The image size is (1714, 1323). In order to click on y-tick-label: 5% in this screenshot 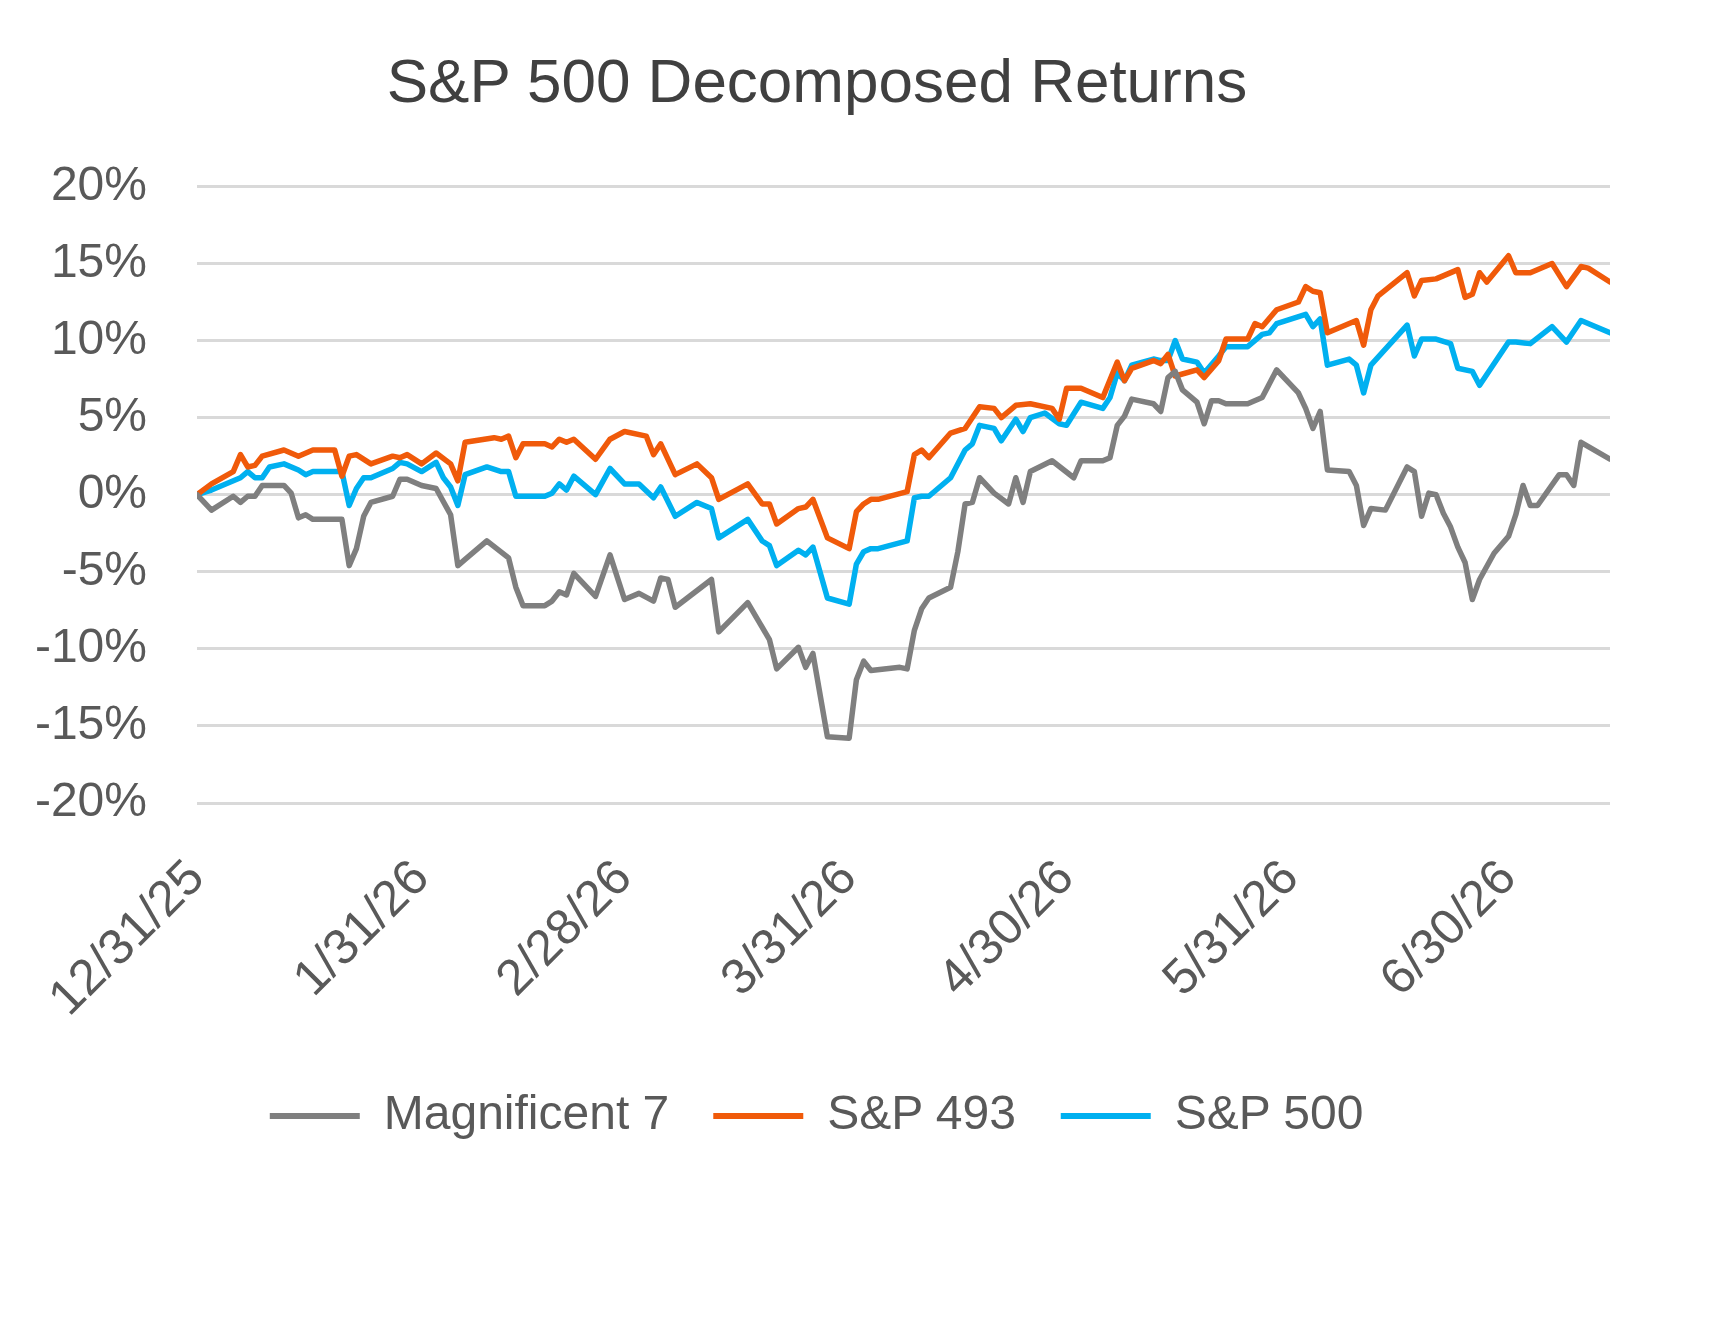, I will do `click(112, 414)`.